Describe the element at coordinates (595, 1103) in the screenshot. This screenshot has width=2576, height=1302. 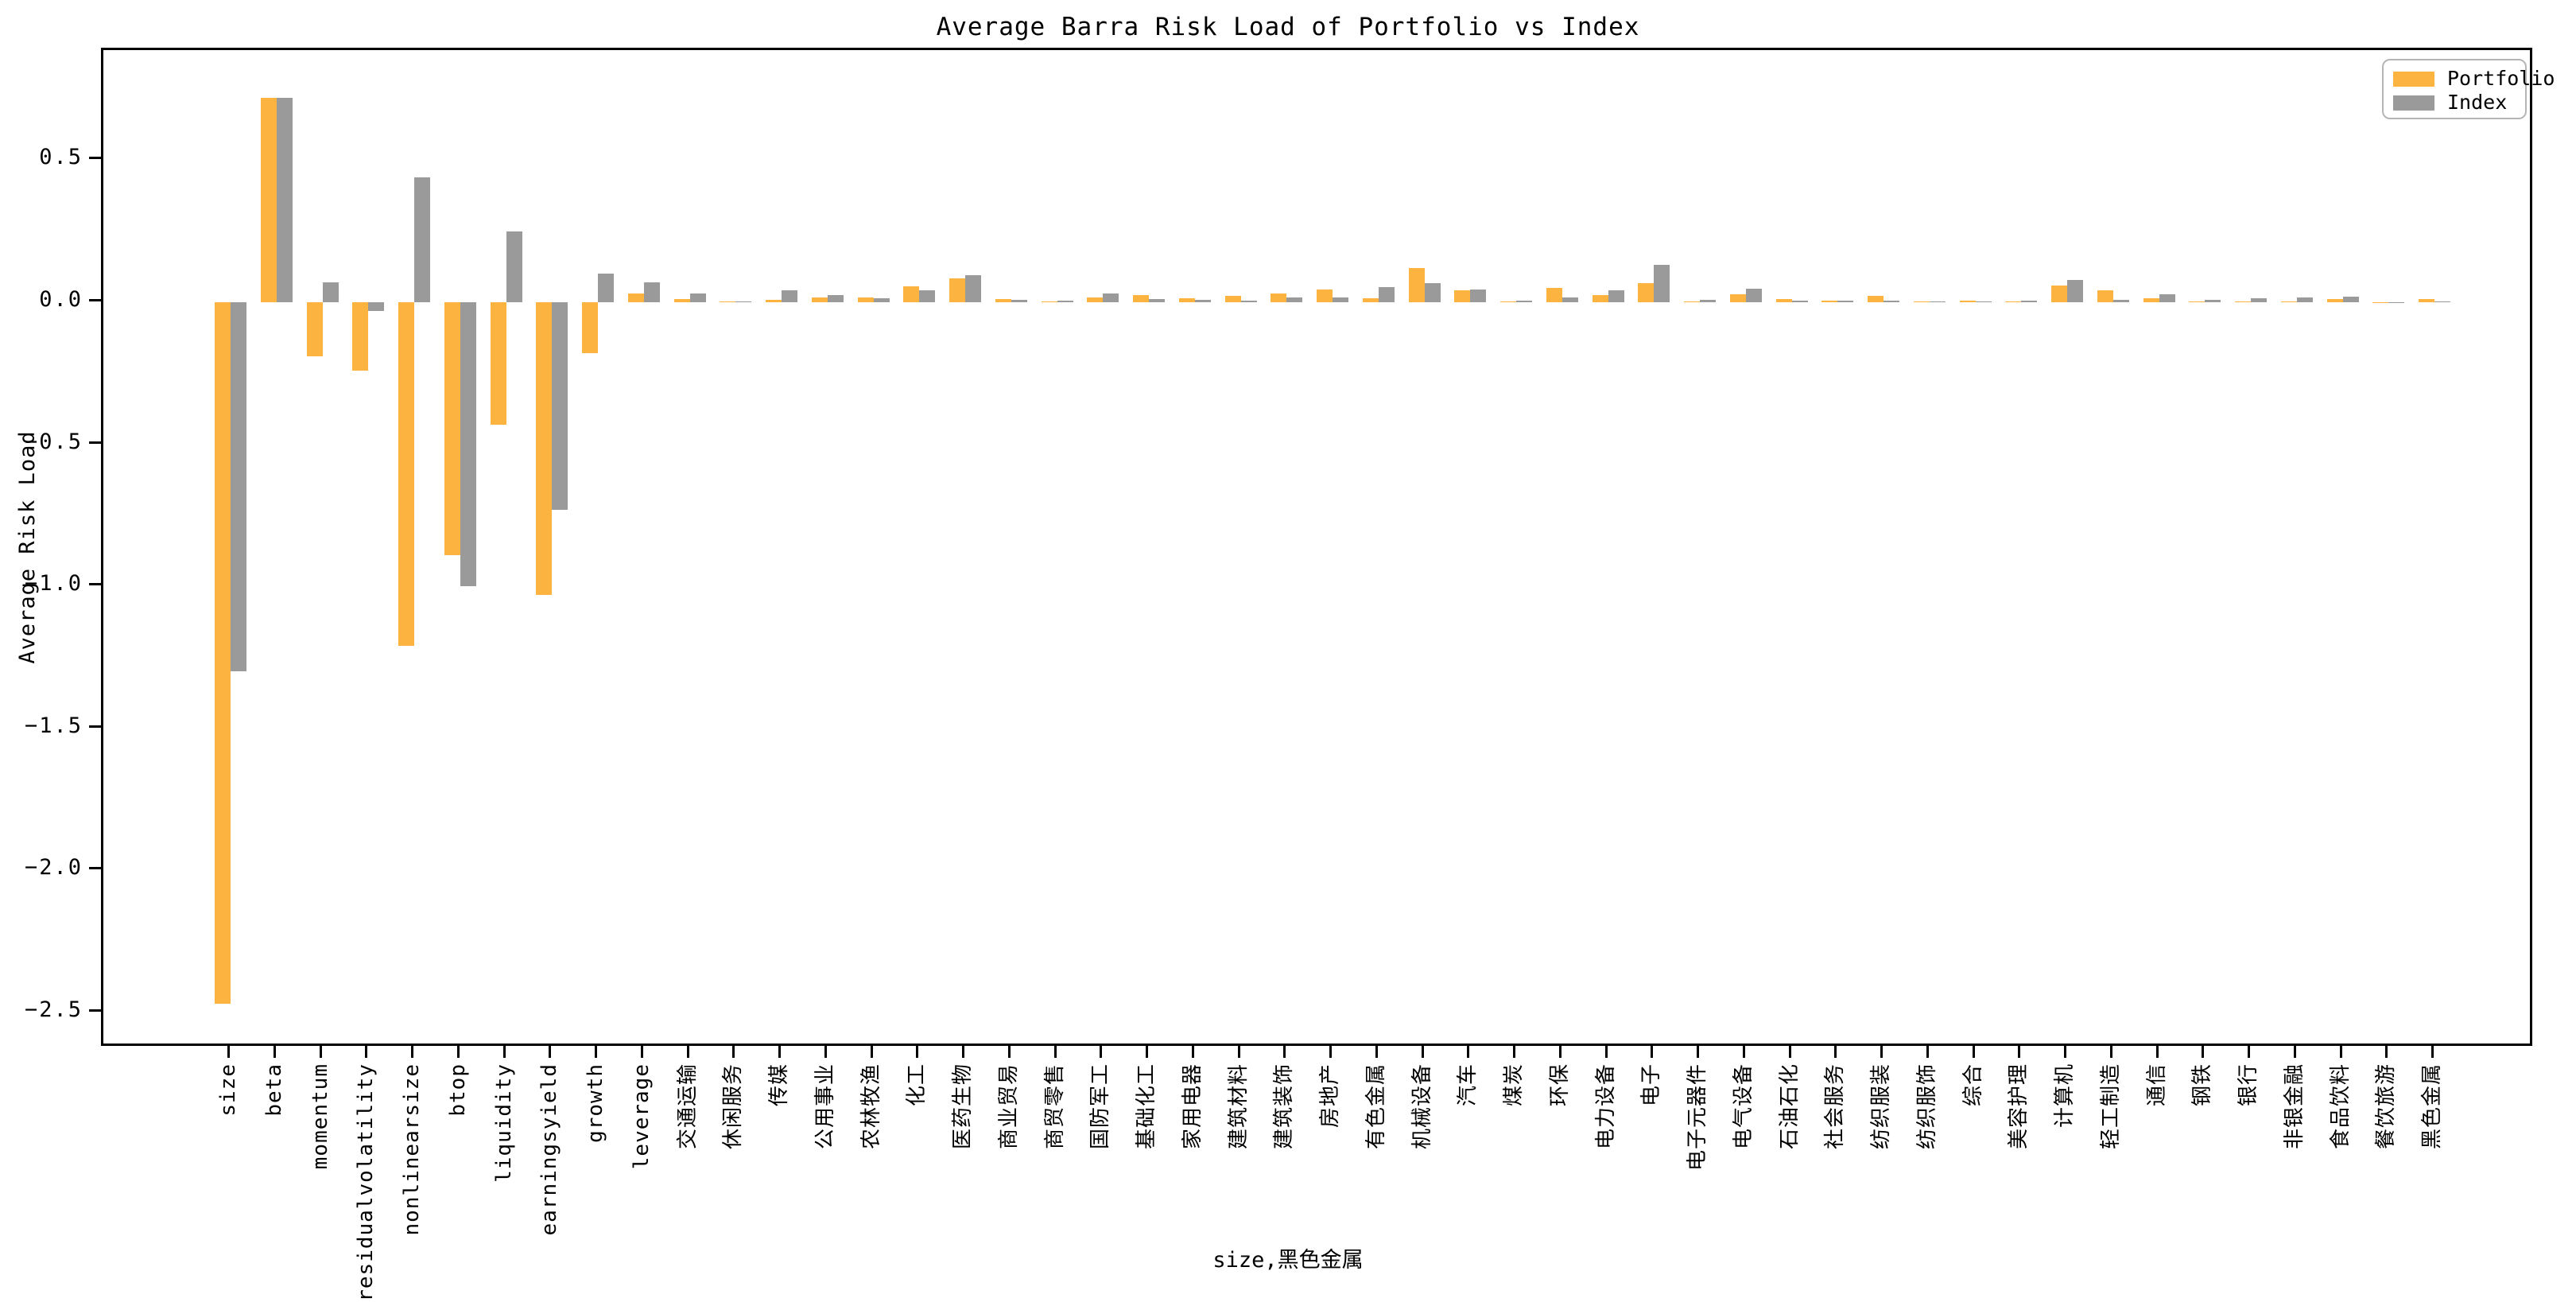
I see `x-tick-label: growth` at that location.